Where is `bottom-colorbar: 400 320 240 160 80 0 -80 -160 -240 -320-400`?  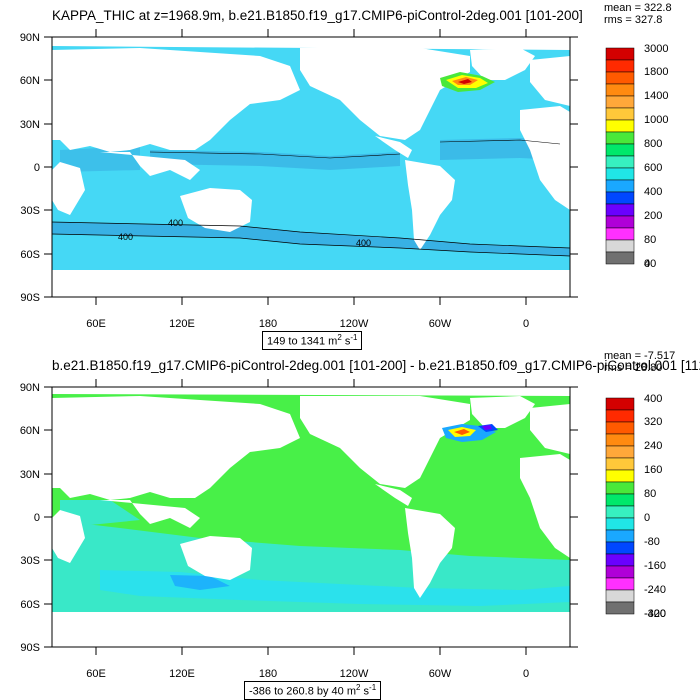 bottom-colorbar: 400 320 240 160 80 0 -80 -160 -240 -320-400 is located at coordinates (635, 506).